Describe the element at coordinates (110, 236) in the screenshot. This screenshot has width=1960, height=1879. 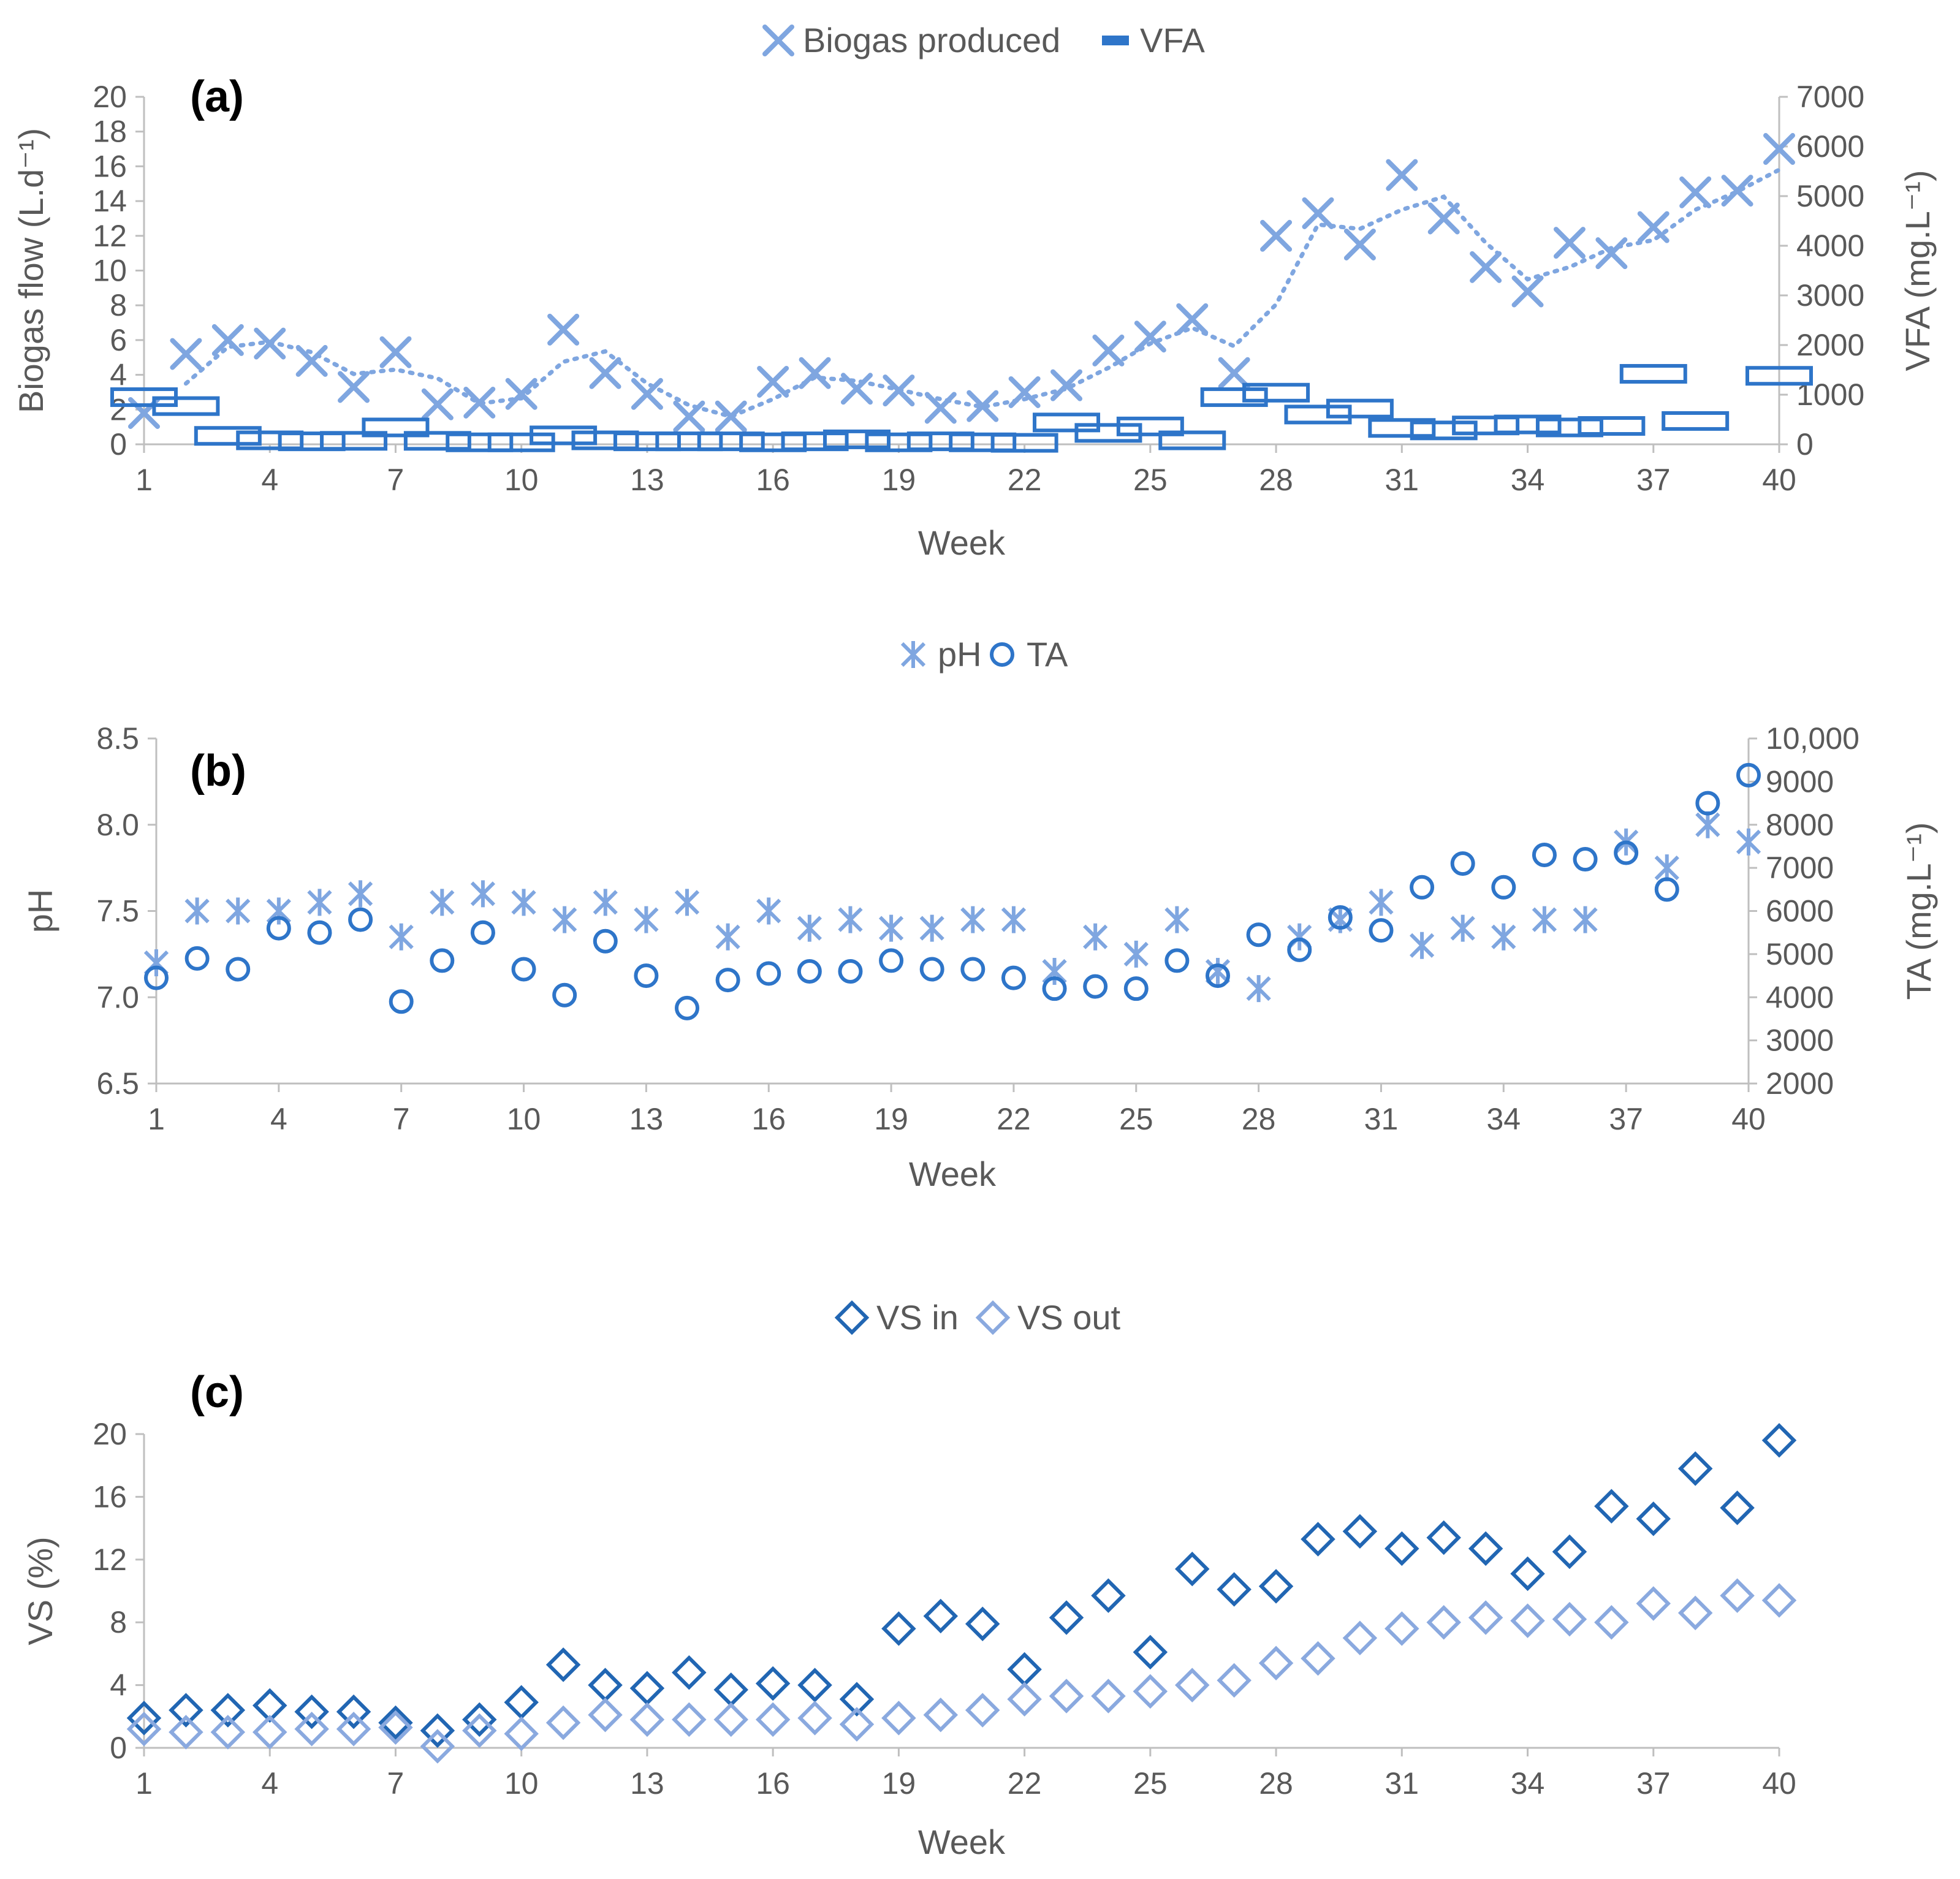
I see `y-tick-label: 12` at that location.